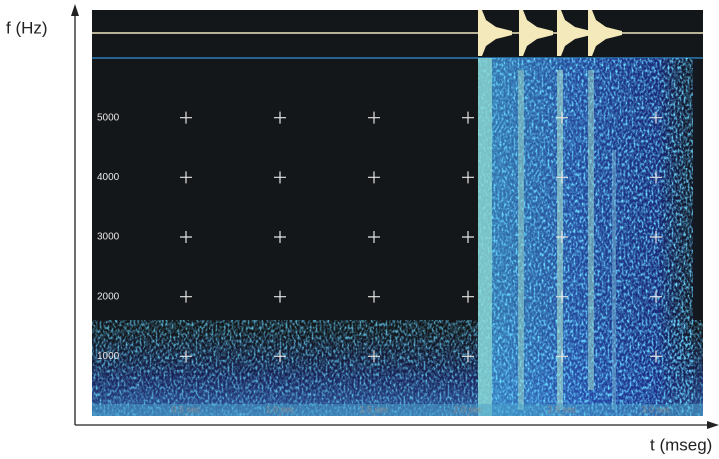  I want to click on x-tick-label: 1.0 sec, so click(280, 409).